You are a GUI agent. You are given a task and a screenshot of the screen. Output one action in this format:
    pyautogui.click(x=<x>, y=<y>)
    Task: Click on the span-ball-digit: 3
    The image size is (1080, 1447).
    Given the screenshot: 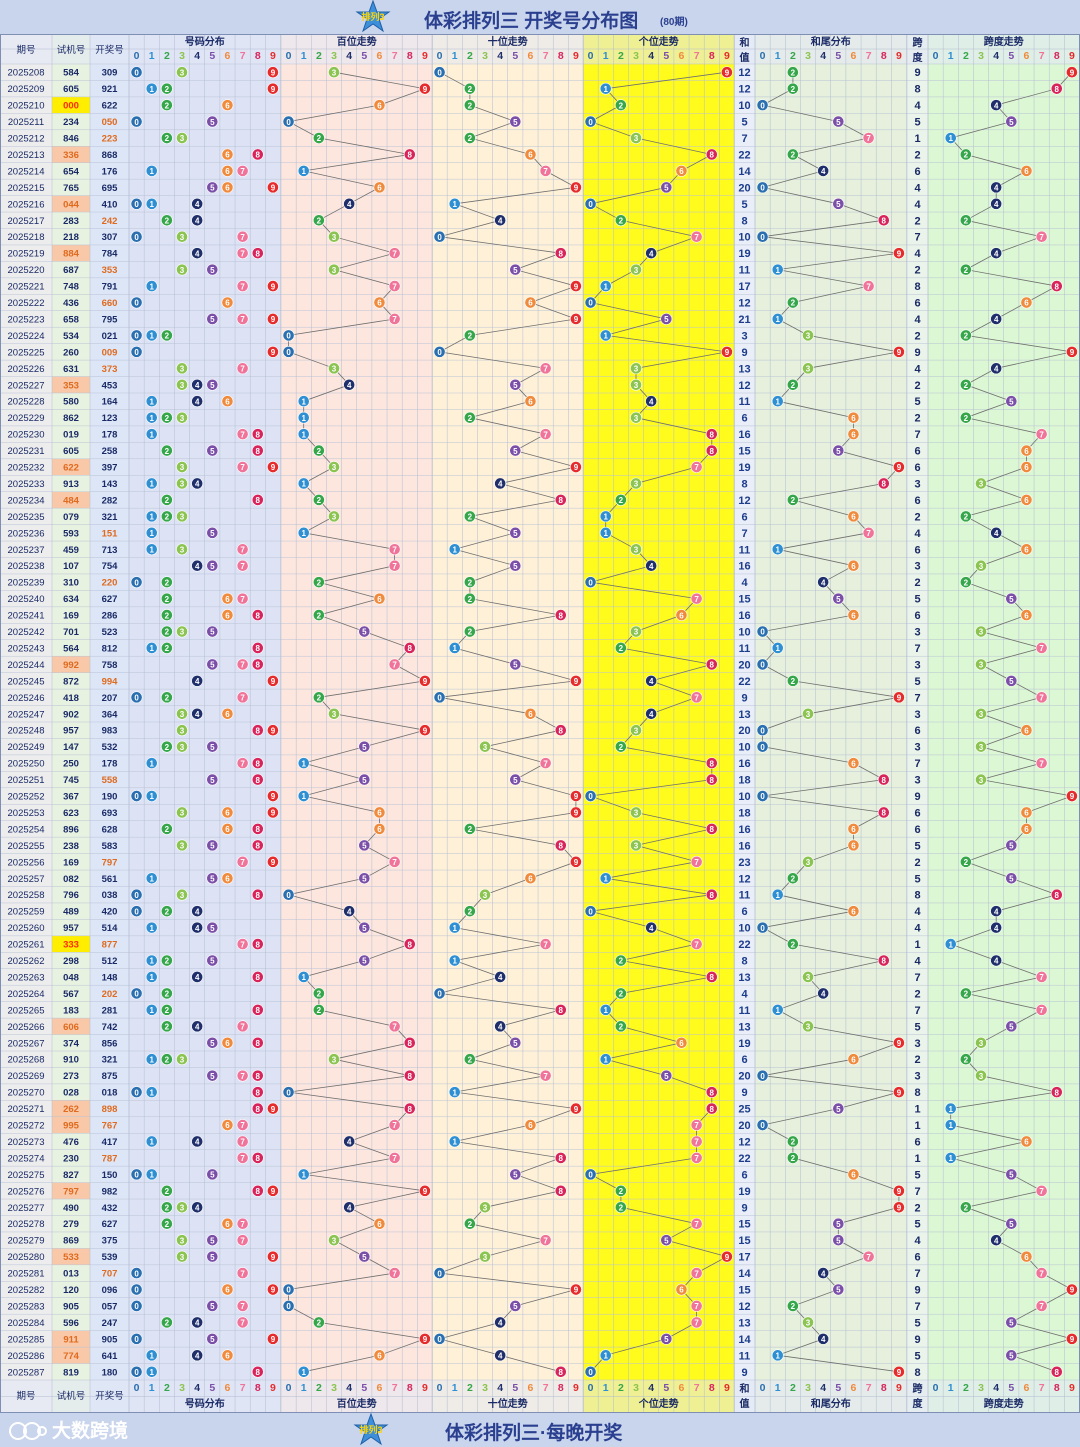 What is the action you would take?
    pyautogui.click(x=981, y=1076)
    